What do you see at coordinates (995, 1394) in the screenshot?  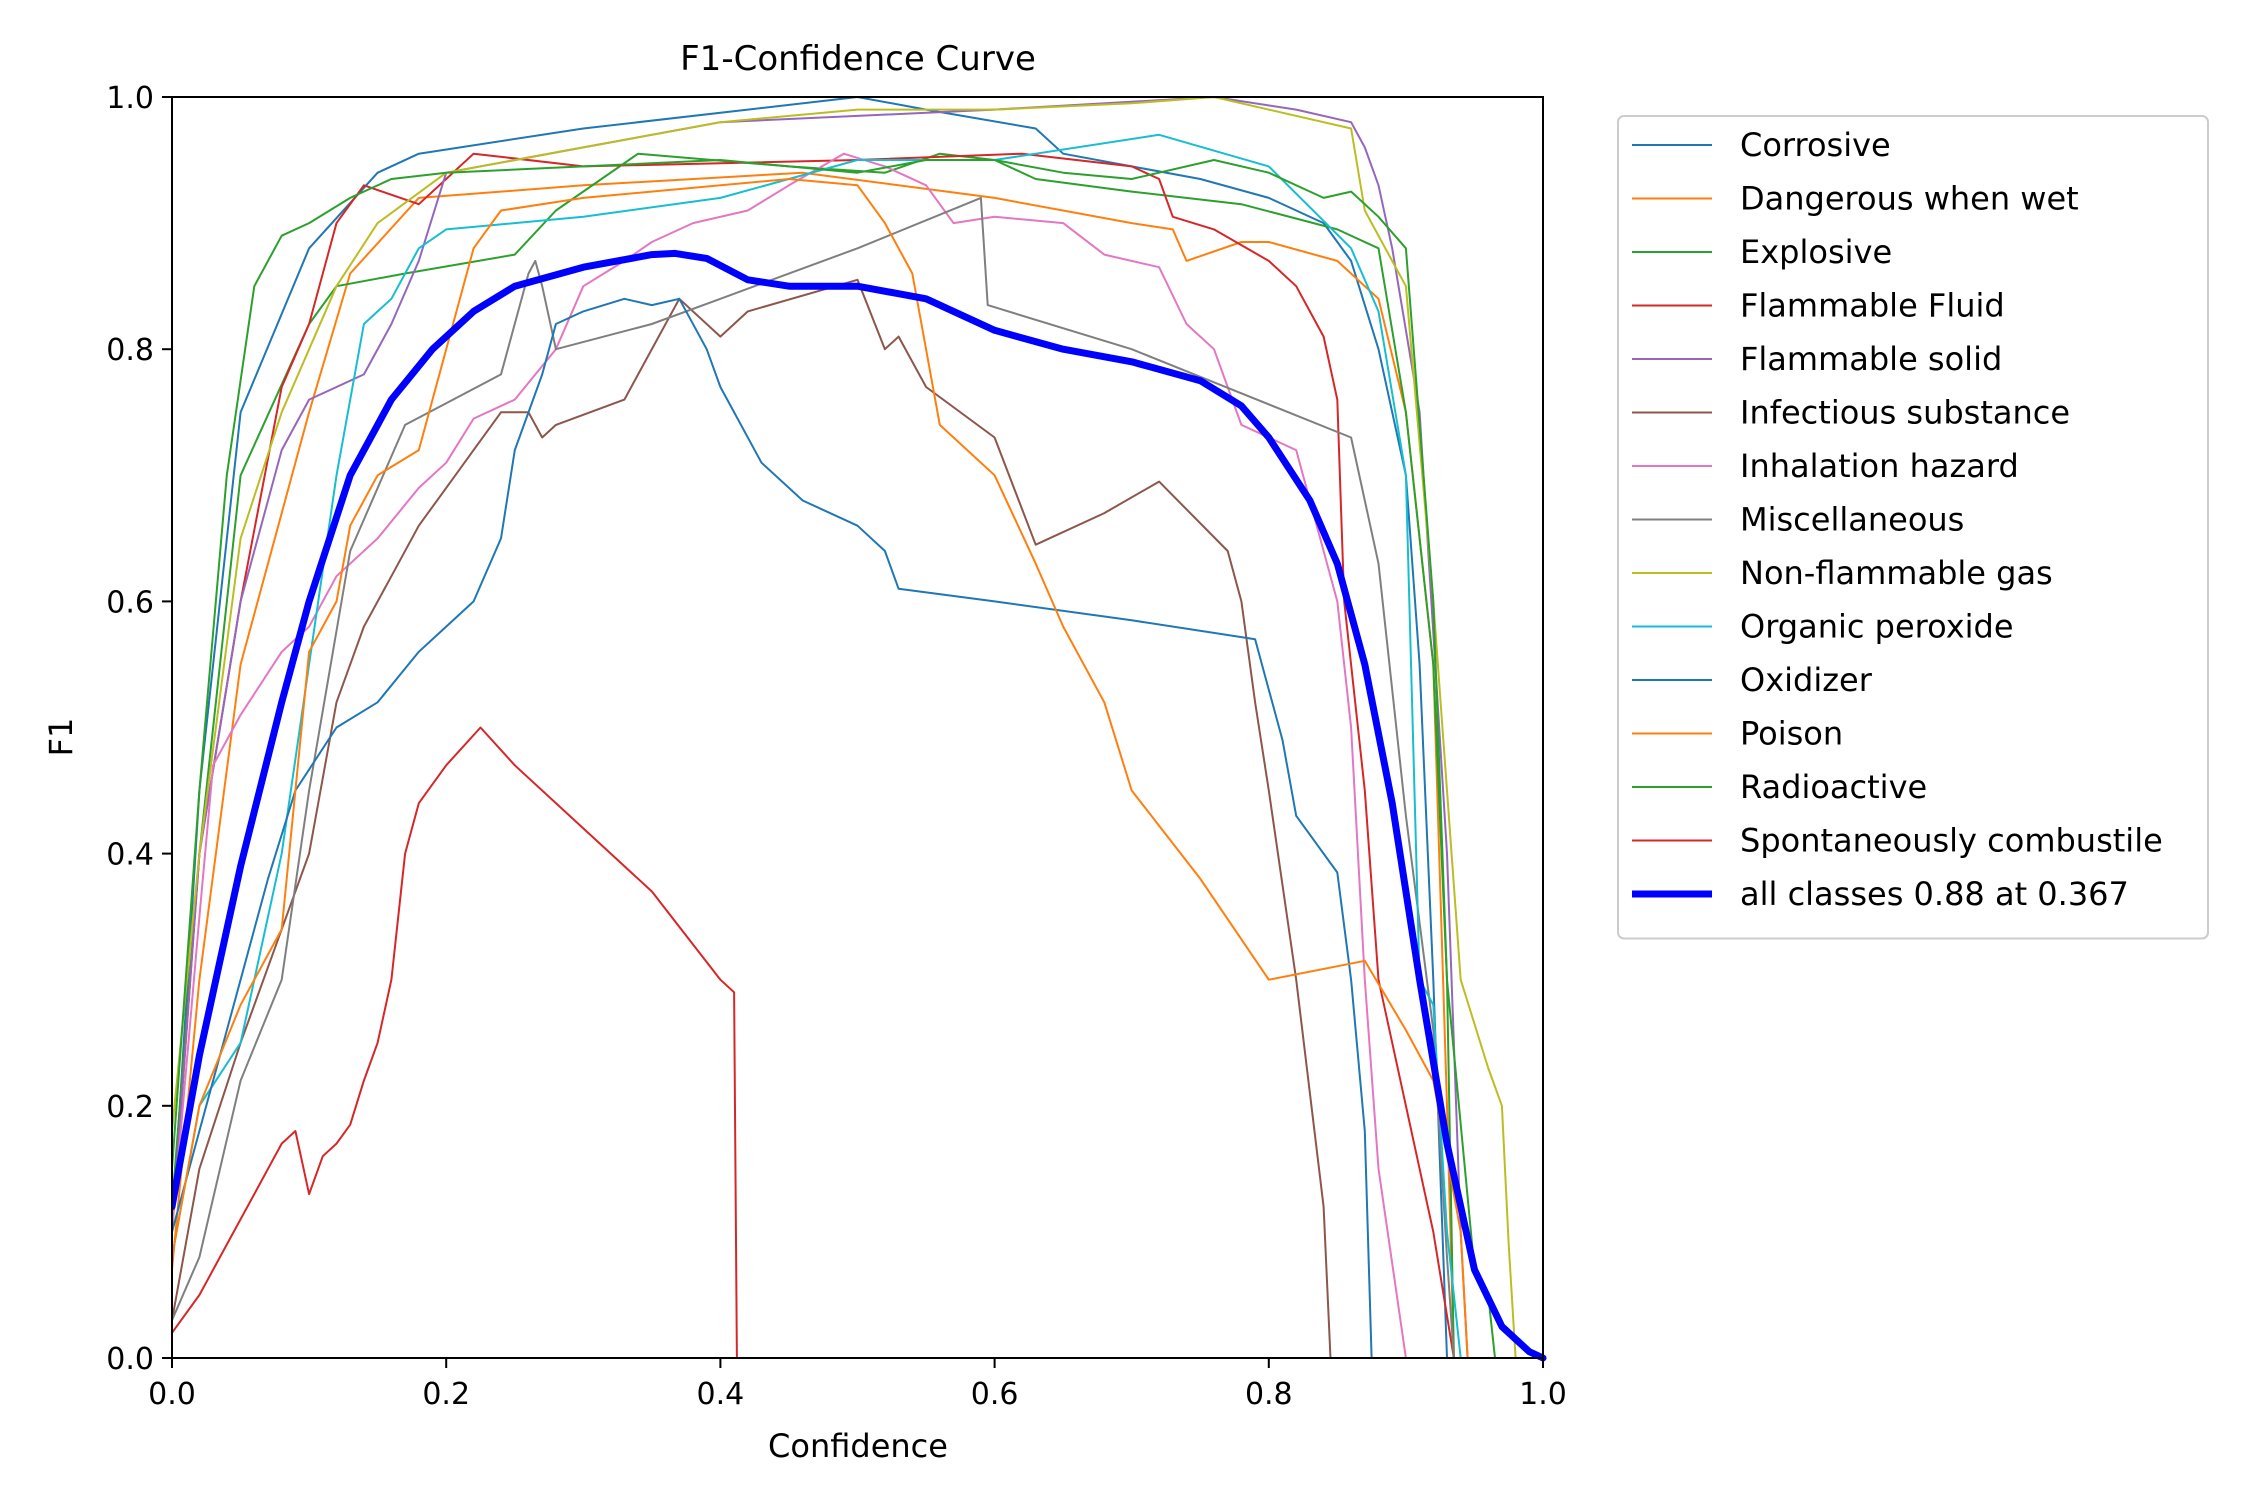 I see `x-tick-label: 0.6` at bounding box center [995, 1394].